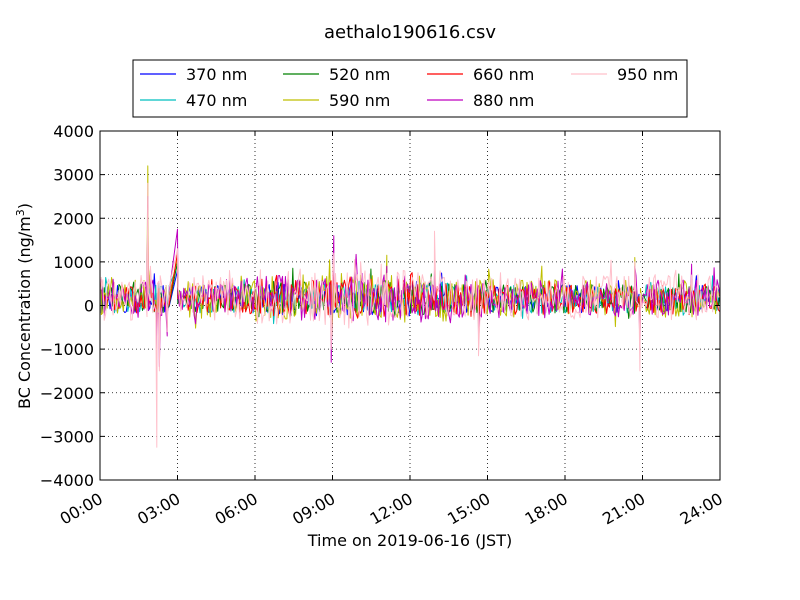 The width and height of the screenshot is (800, 600). I want to click on y-tick-label: 1000, so click(73, 262).